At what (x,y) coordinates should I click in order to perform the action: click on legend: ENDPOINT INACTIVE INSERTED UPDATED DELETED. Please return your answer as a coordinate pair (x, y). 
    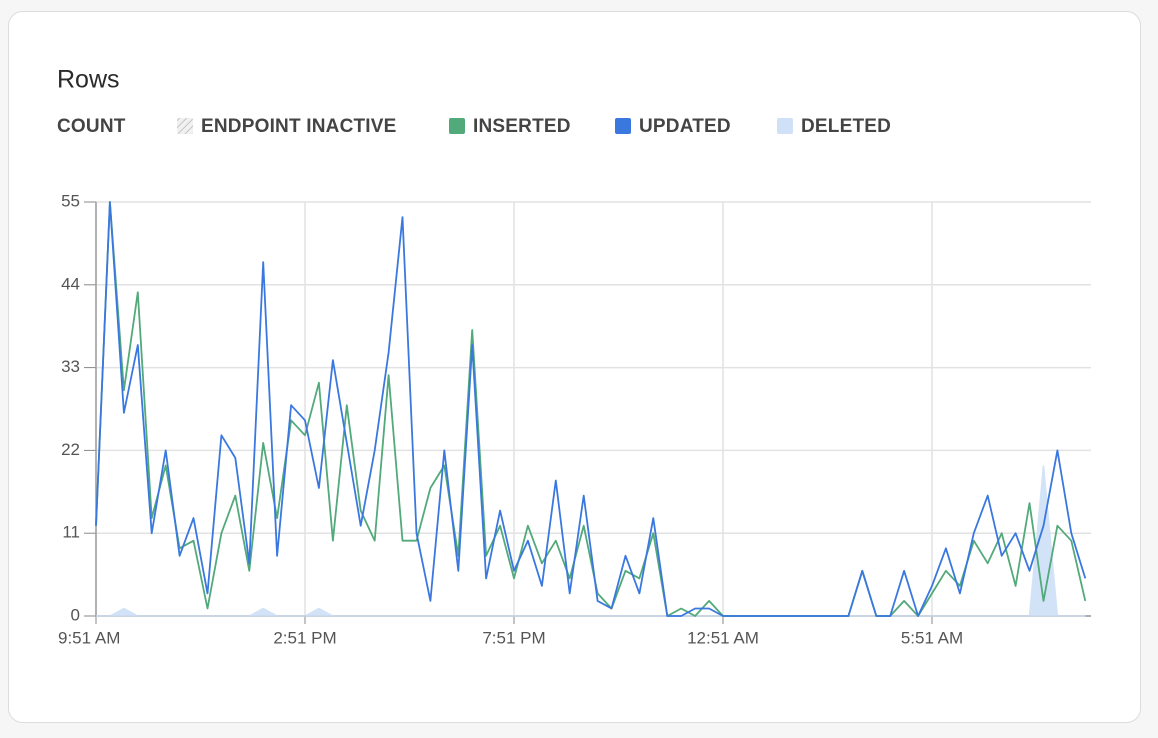
    Looking at the image, I should click on (534, 126).